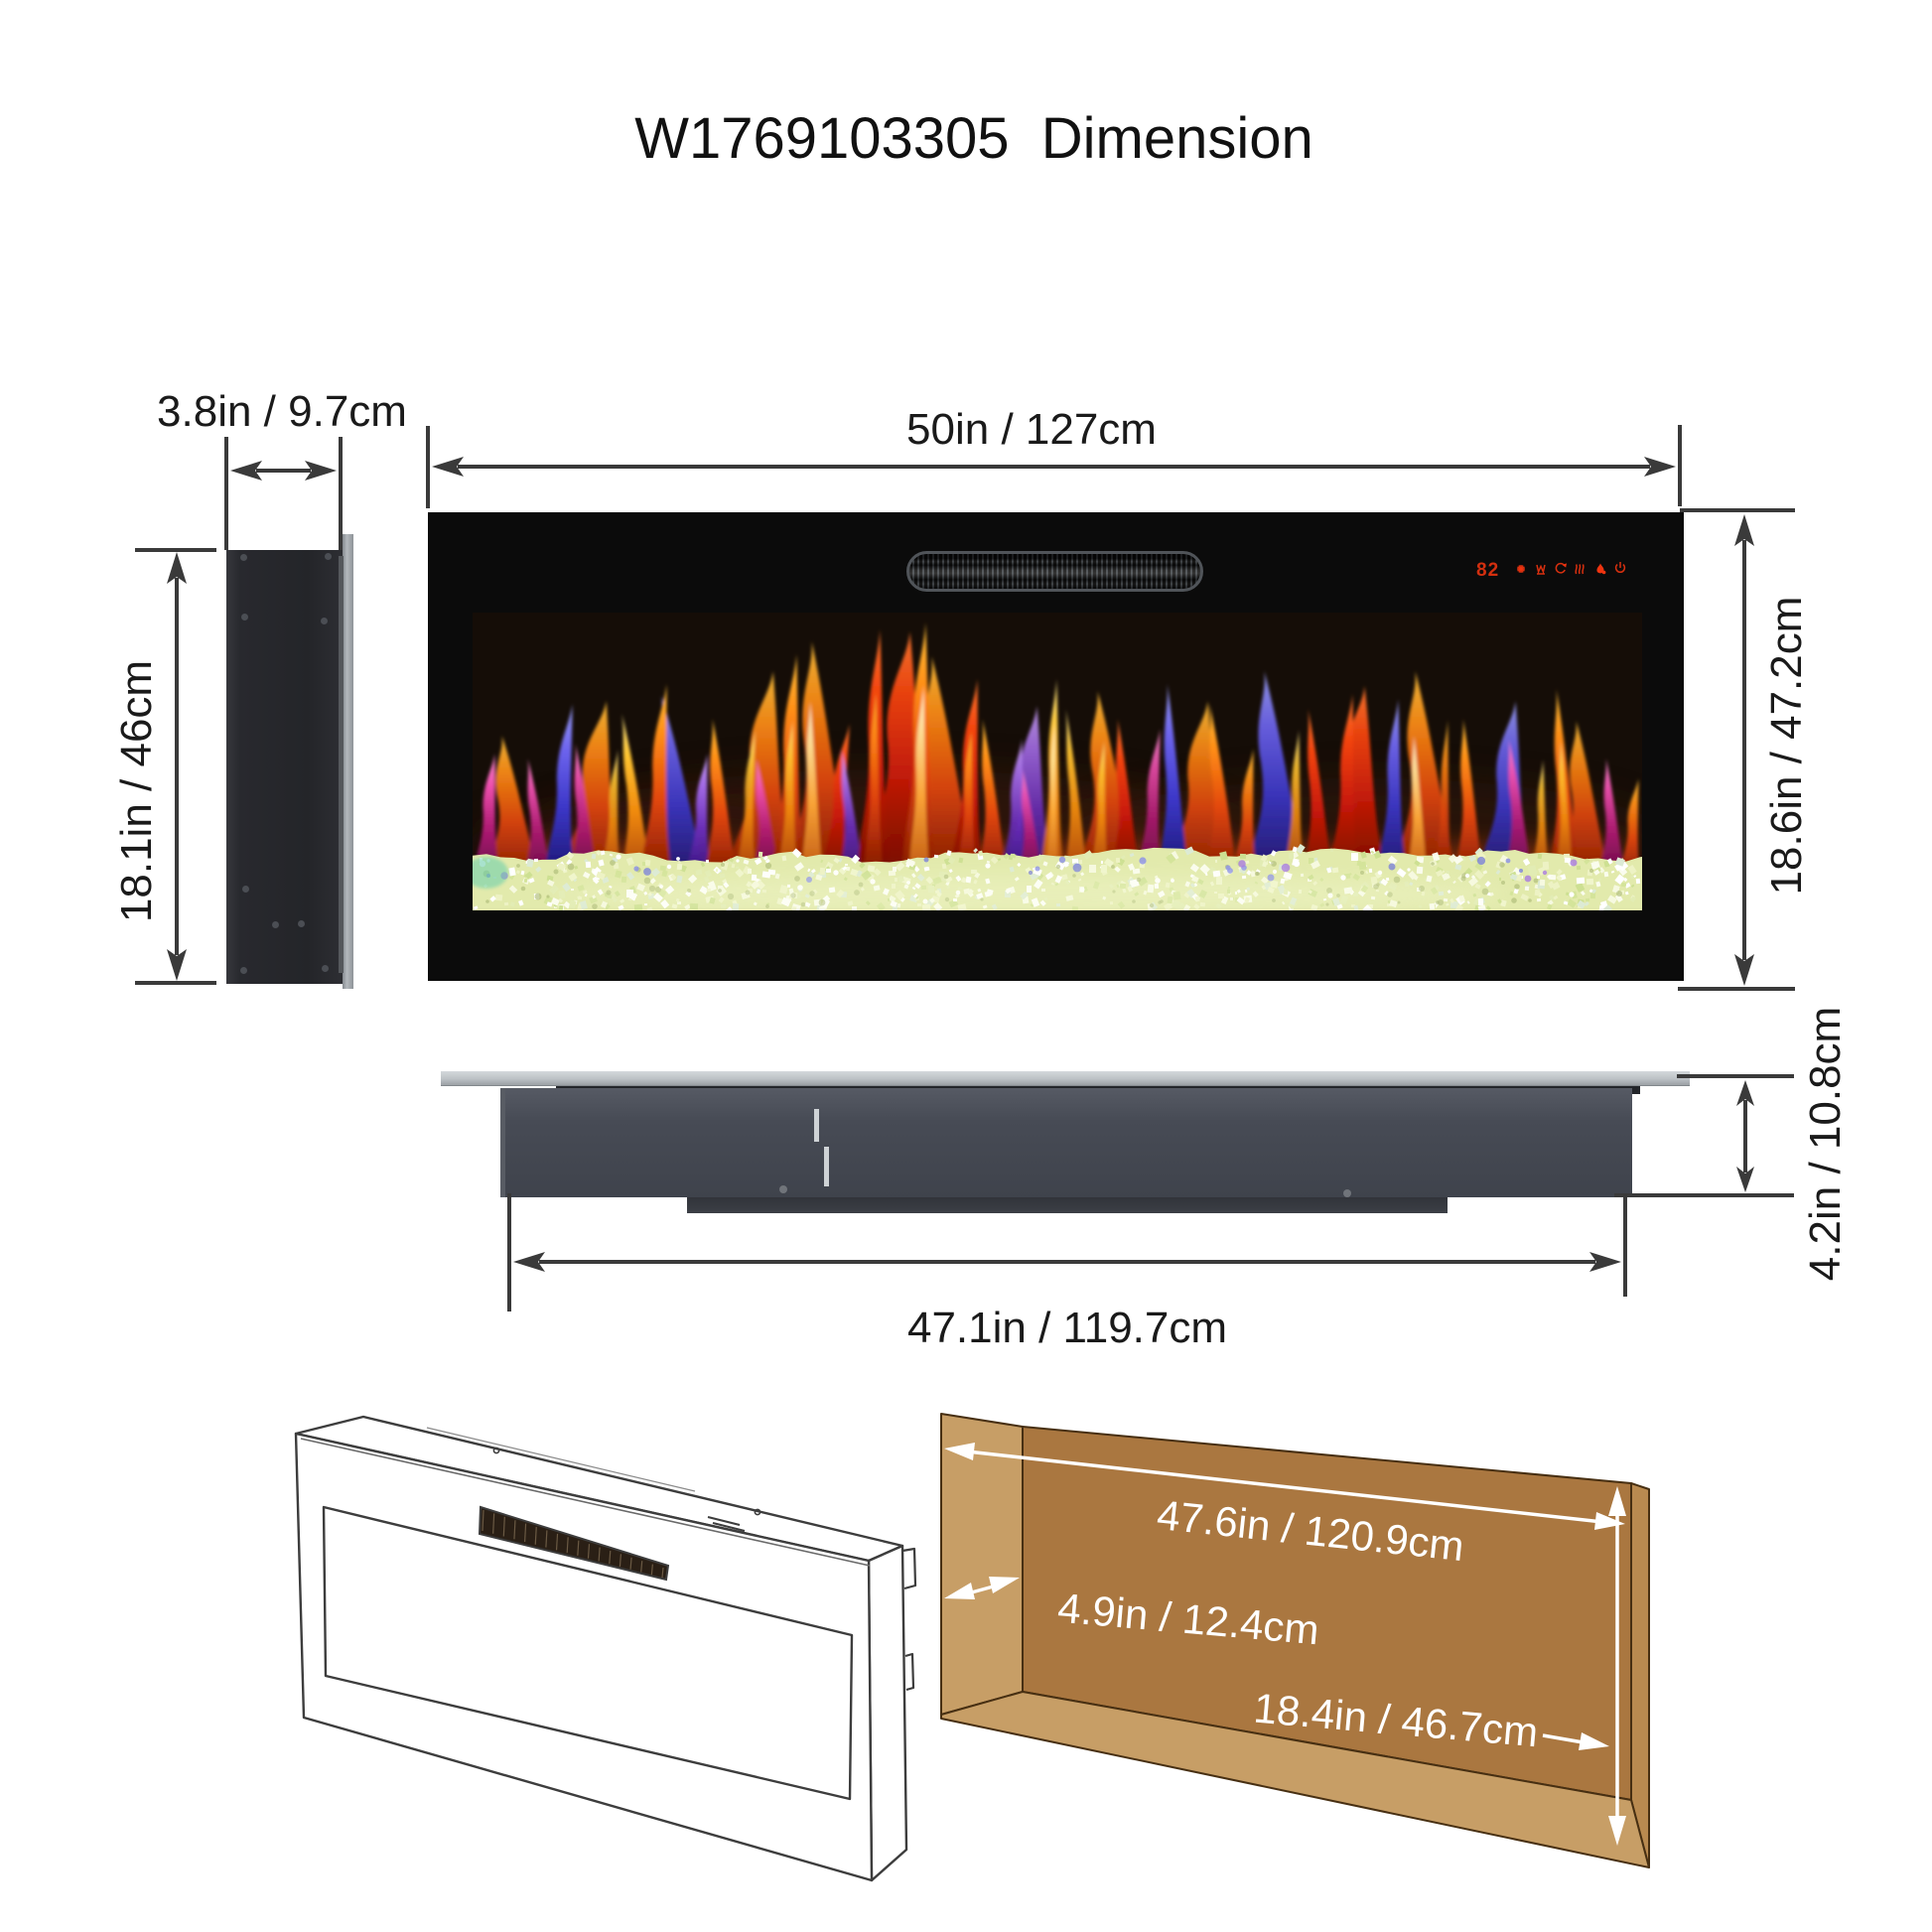 Image resolution: width=1932 pixels, height=1932 pixels. I want to click on svg-text: 18.1in / 46cm, so click(137, 791).